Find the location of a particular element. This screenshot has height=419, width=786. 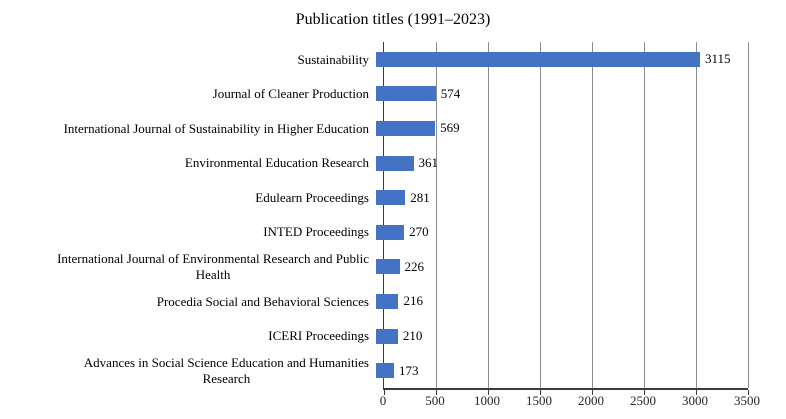

category-cell: INTED Proceedings is located at coordinates (188, 232).